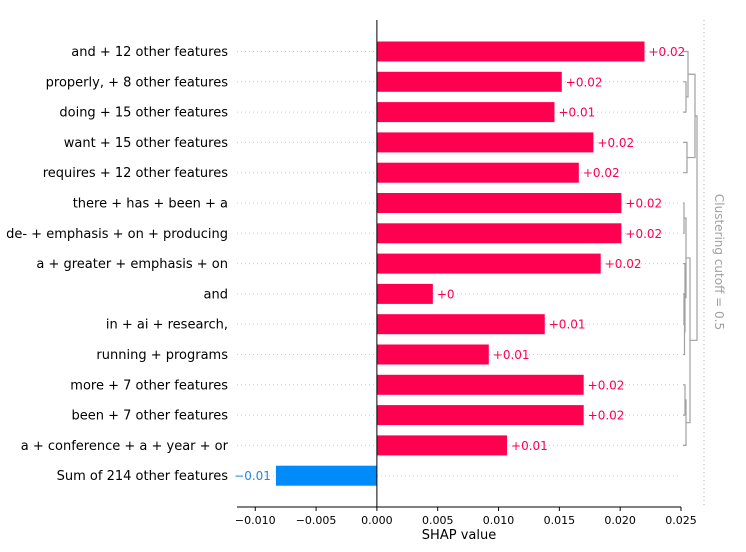  Describe the element at coordinates (150, 204) in the screenshot. I see `y-tick-label: there + has + been + a` at that location.